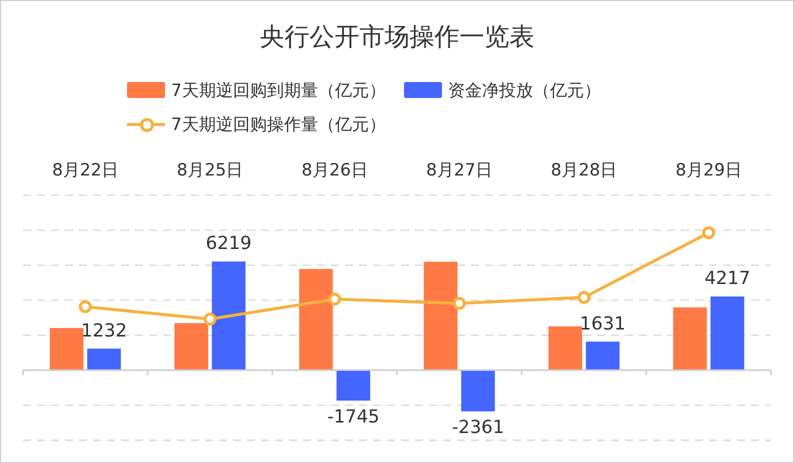  Describe the element at coordinates (708, 170) in the screenshot. I see `x-tick-label: 8月29日` at that location.